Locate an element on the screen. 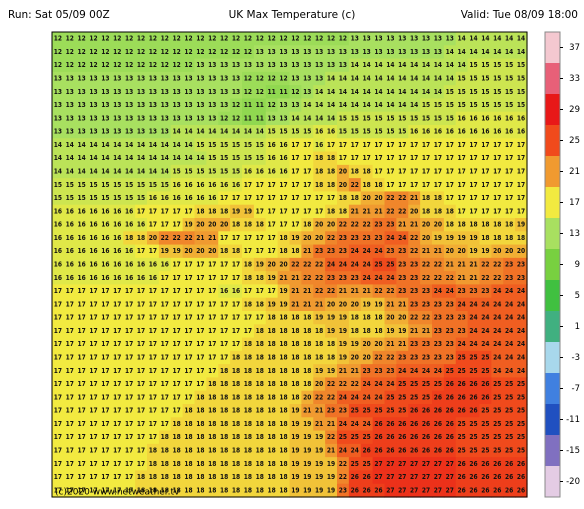 The image size is (584, 509). colorbar-segment is located at coordinates (552, 79).